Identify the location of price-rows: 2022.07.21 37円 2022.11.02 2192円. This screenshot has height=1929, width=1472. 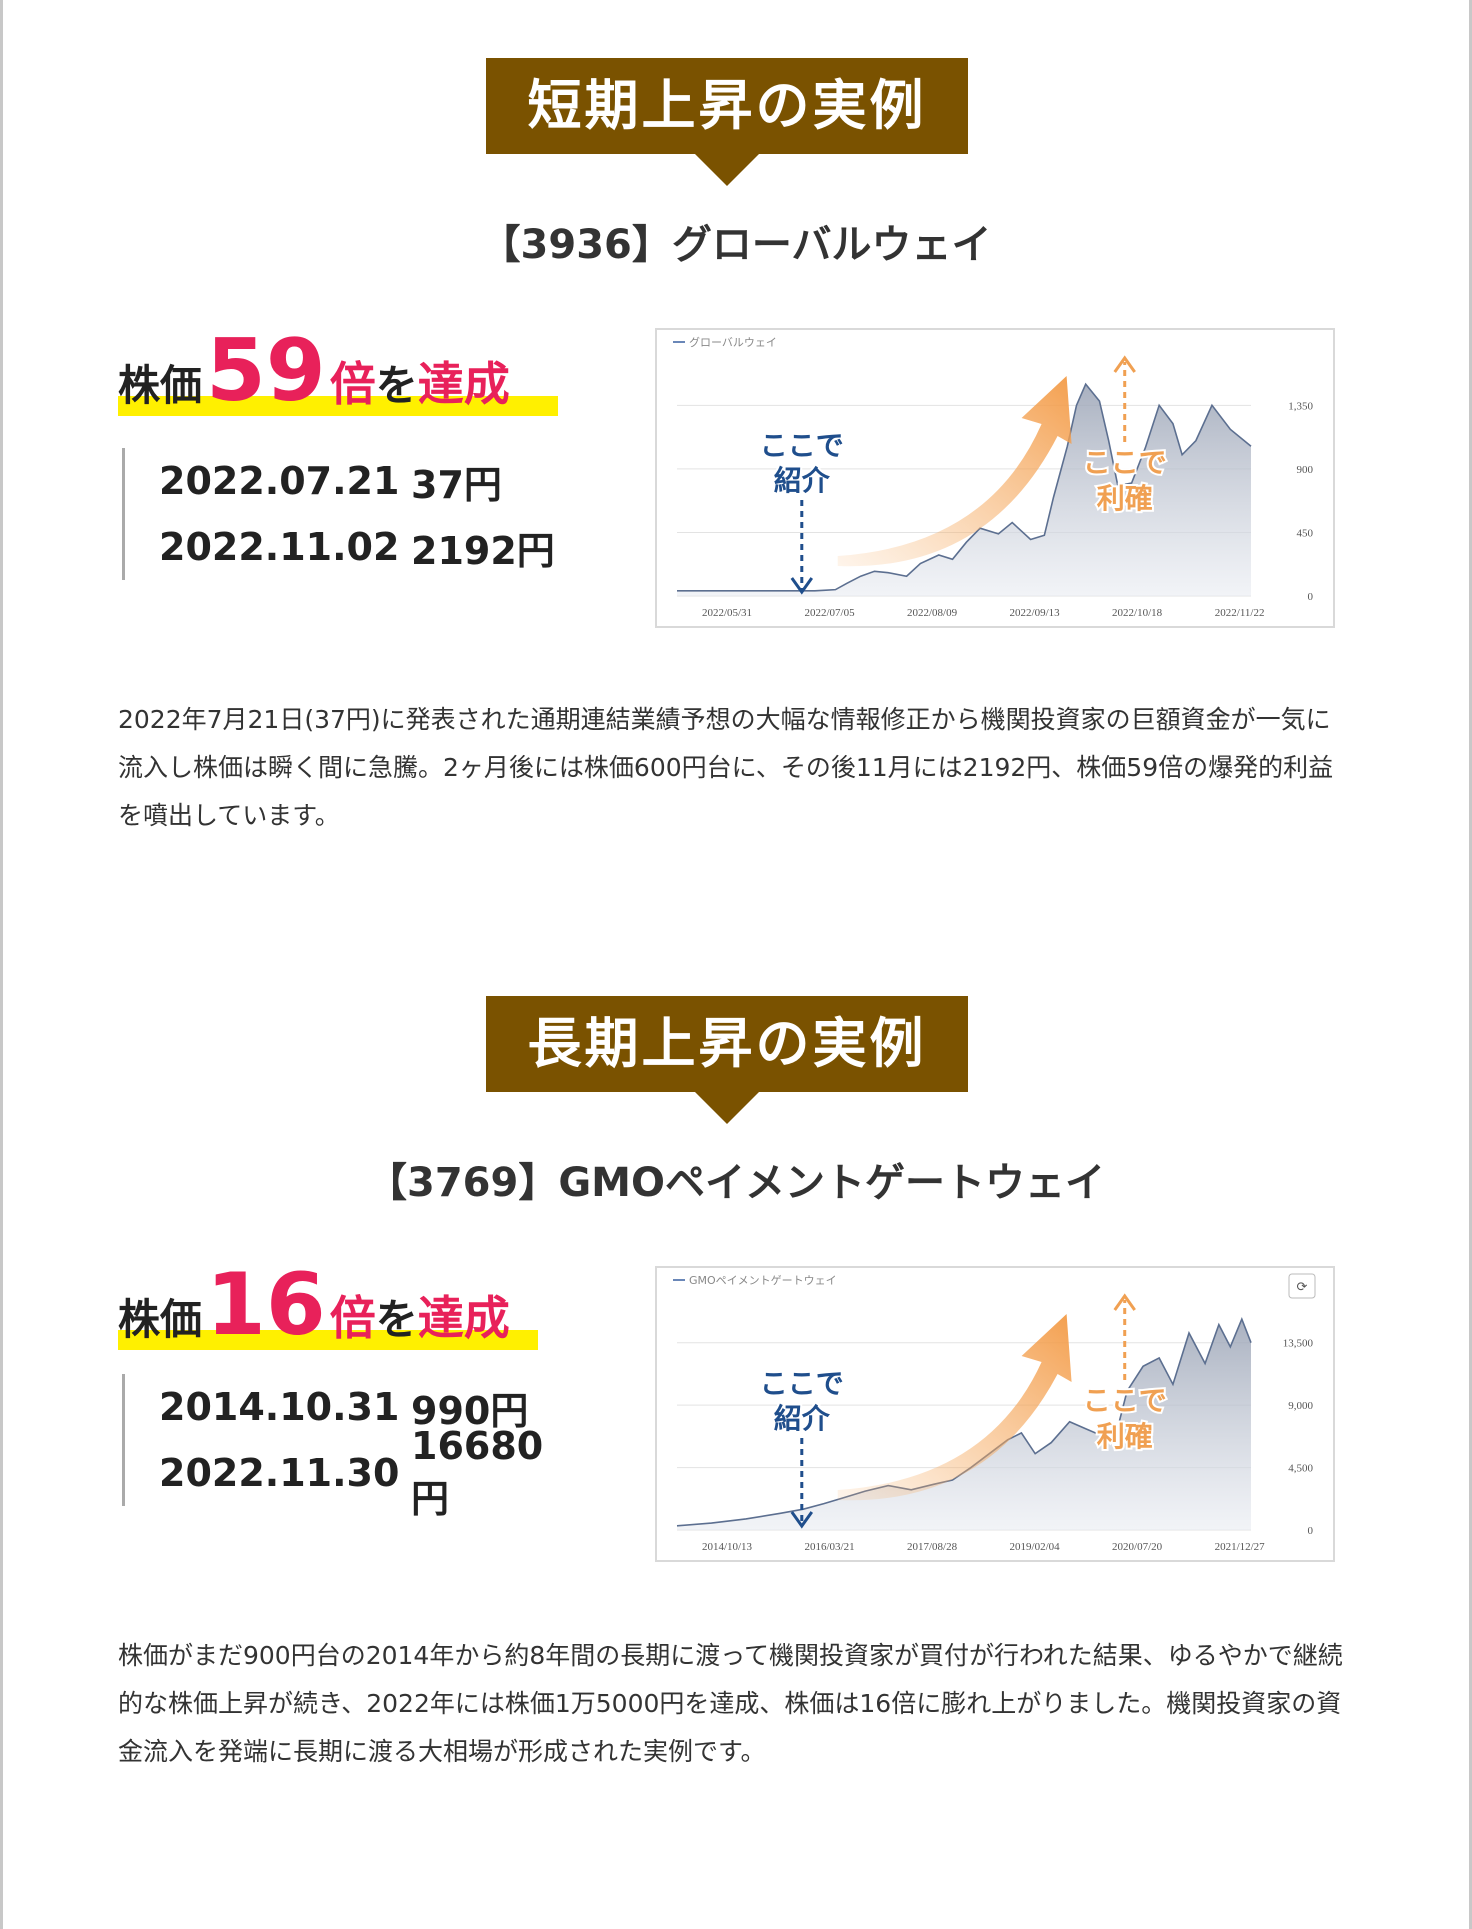
(346, 514).